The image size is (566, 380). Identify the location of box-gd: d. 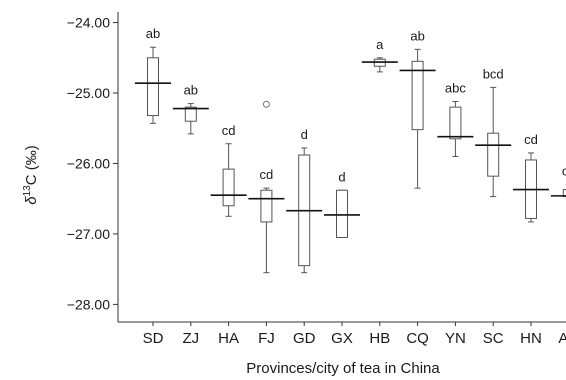
(304, 200).